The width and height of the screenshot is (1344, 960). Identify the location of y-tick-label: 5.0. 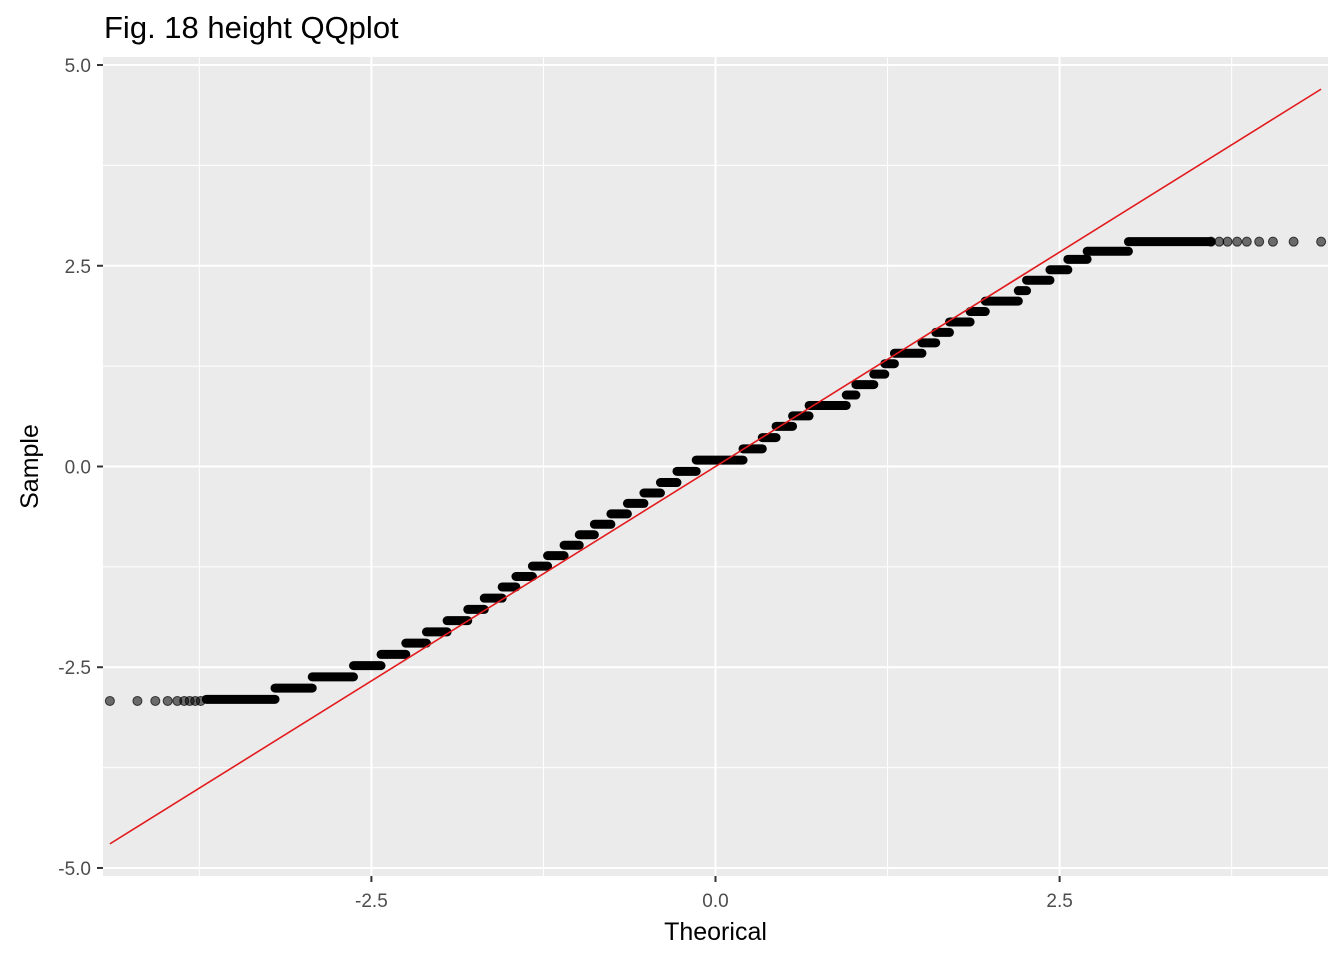
(78, 66).